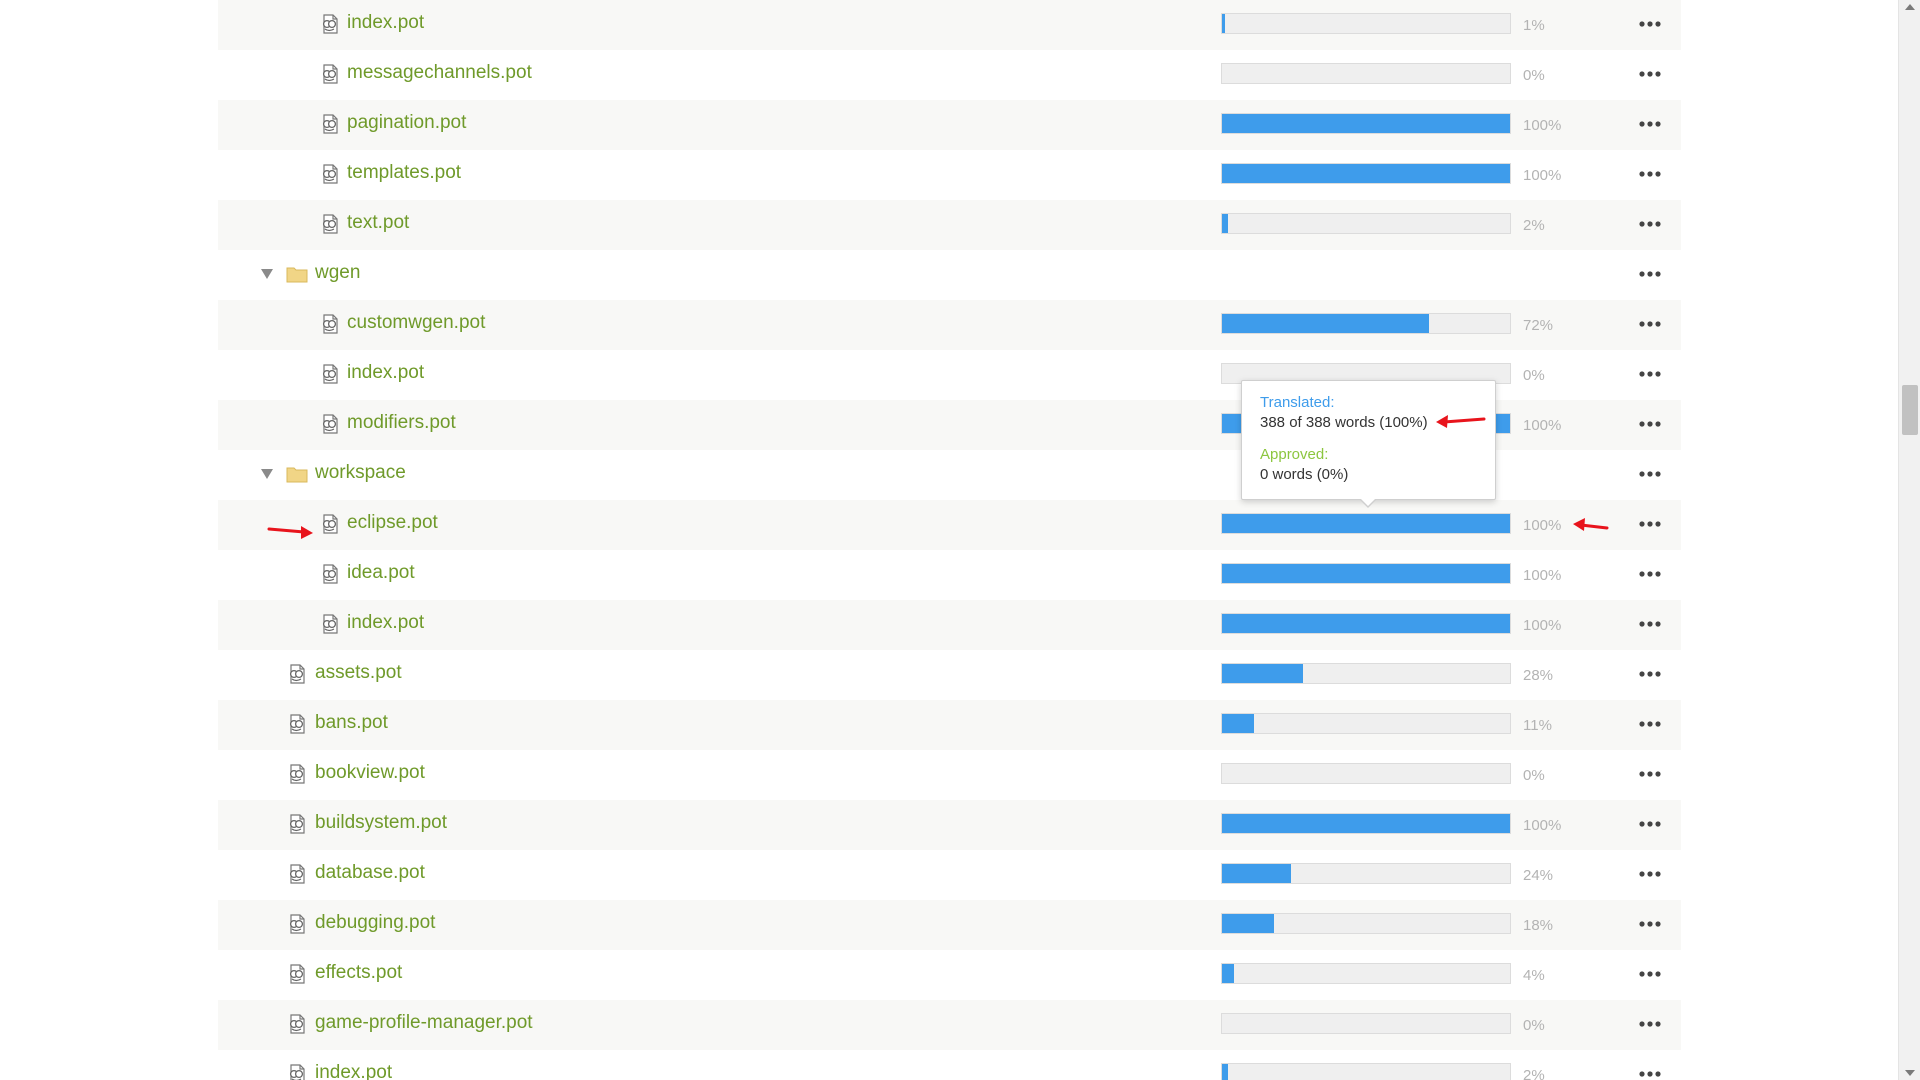 The width and height of the screenshot is (1920, 1080). What do you see at coordinates (381, 822) in the screenshot?
I see `file-name-link: buildsystem.pot` at bounding box center [381, 822].